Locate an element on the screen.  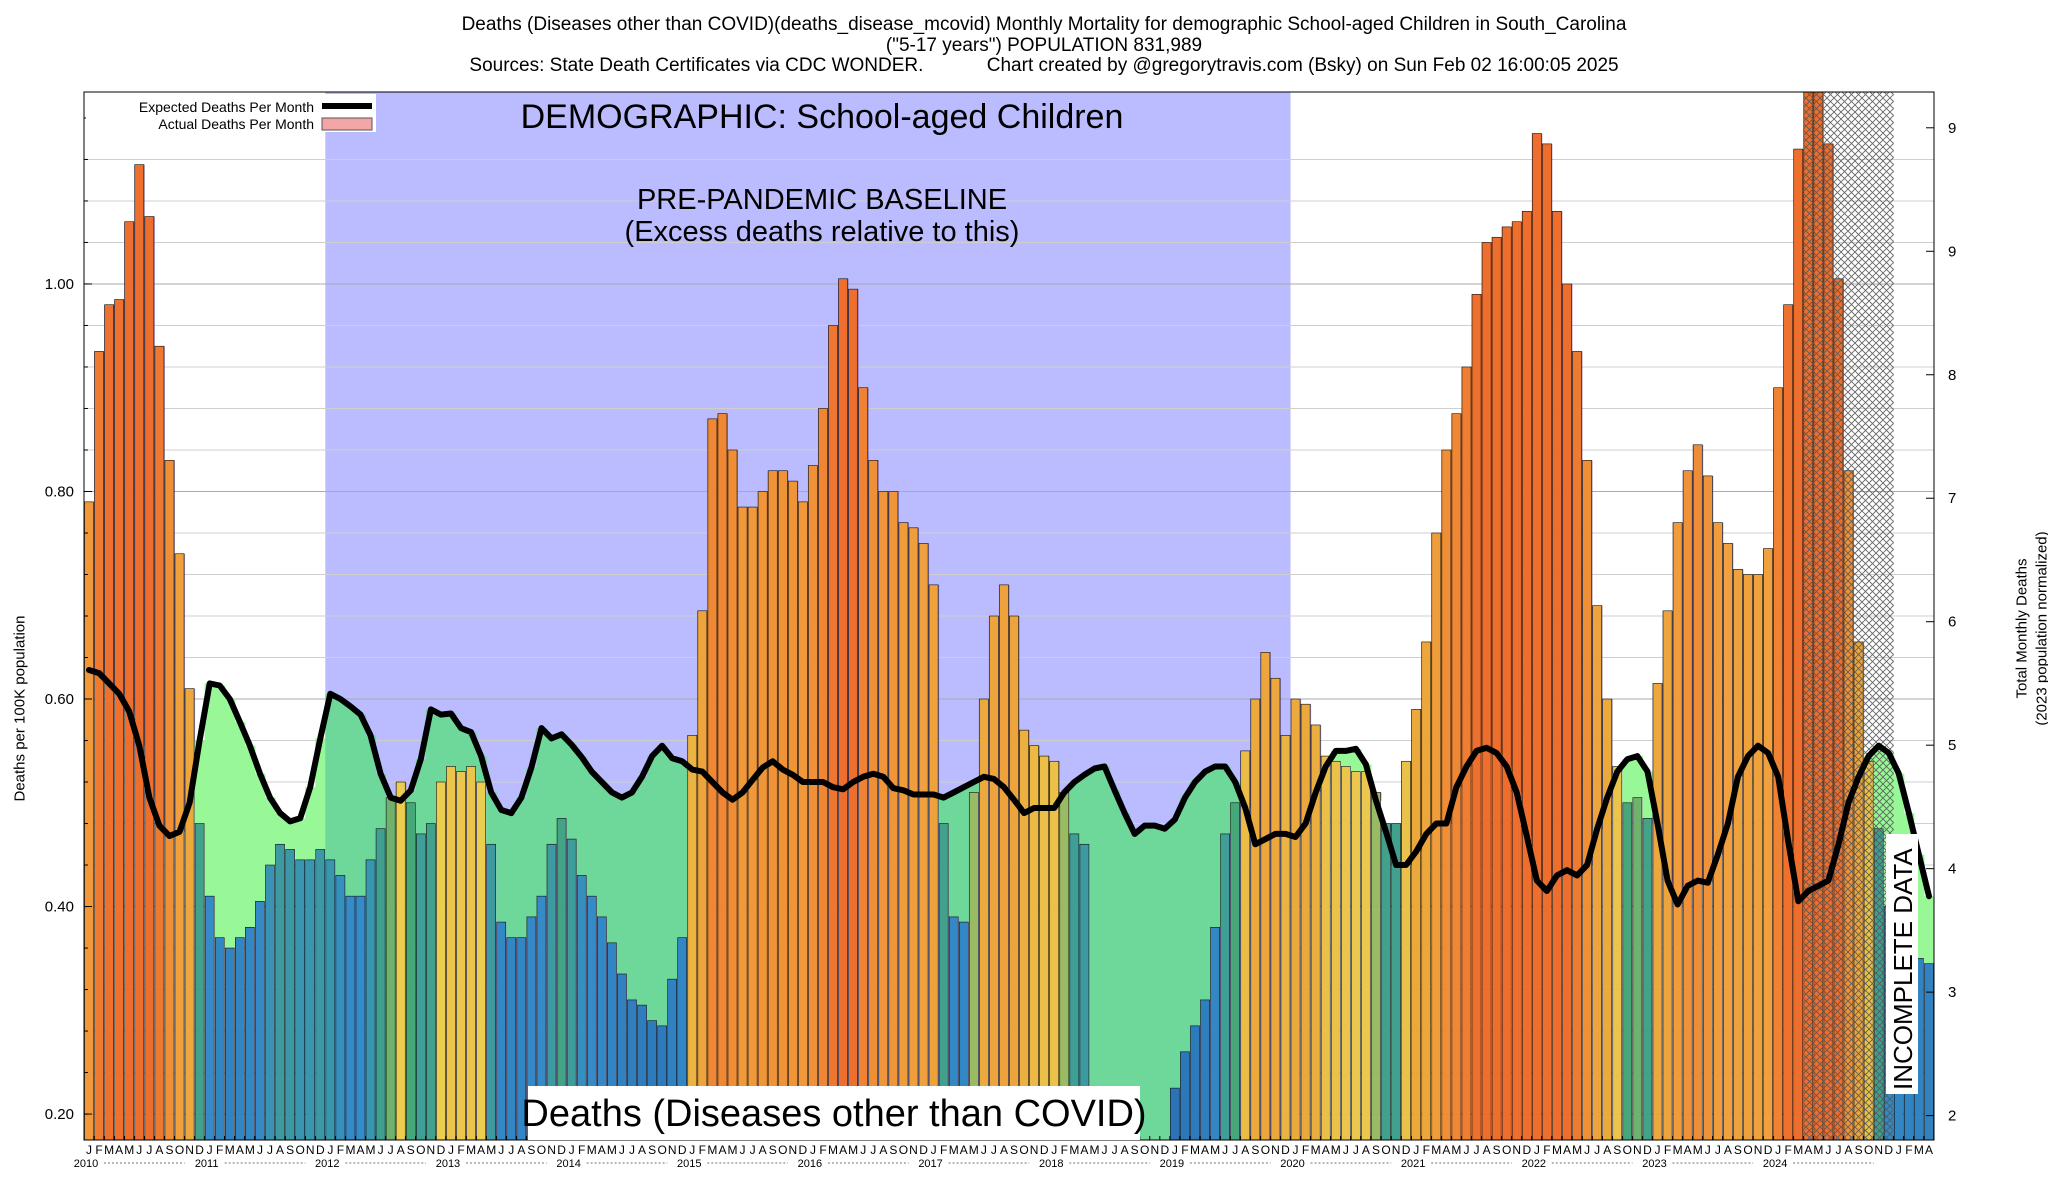
y-axis-label-right-1: Total Monthly Deaths is located at coordinates (2022, 628).